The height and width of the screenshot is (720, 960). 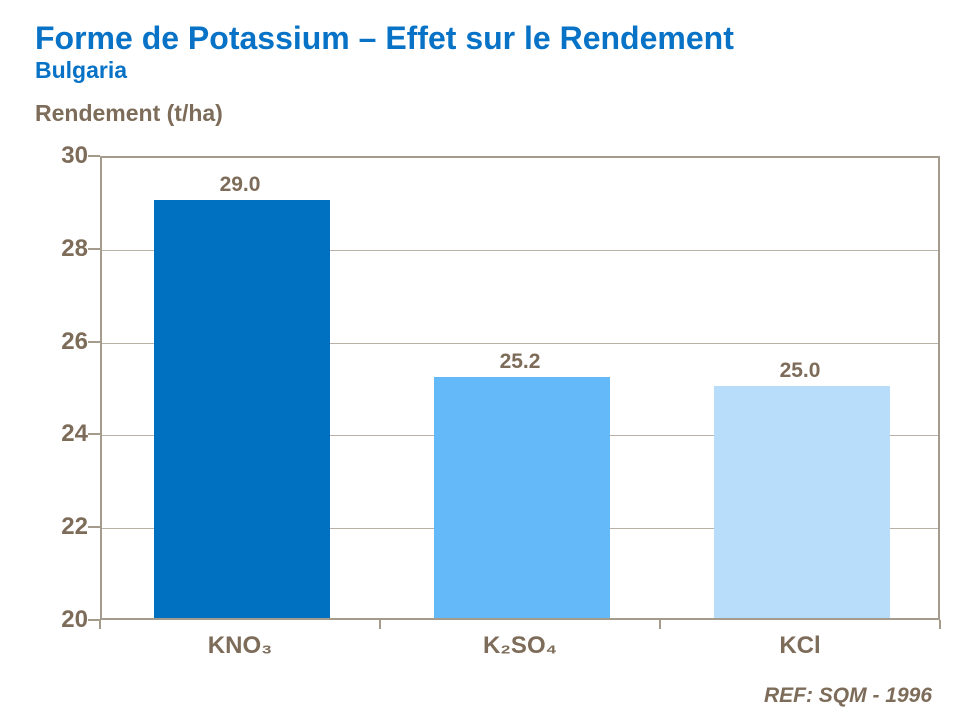 I want to click on bar-value-label: 25.2, so click(x=520, y=361).